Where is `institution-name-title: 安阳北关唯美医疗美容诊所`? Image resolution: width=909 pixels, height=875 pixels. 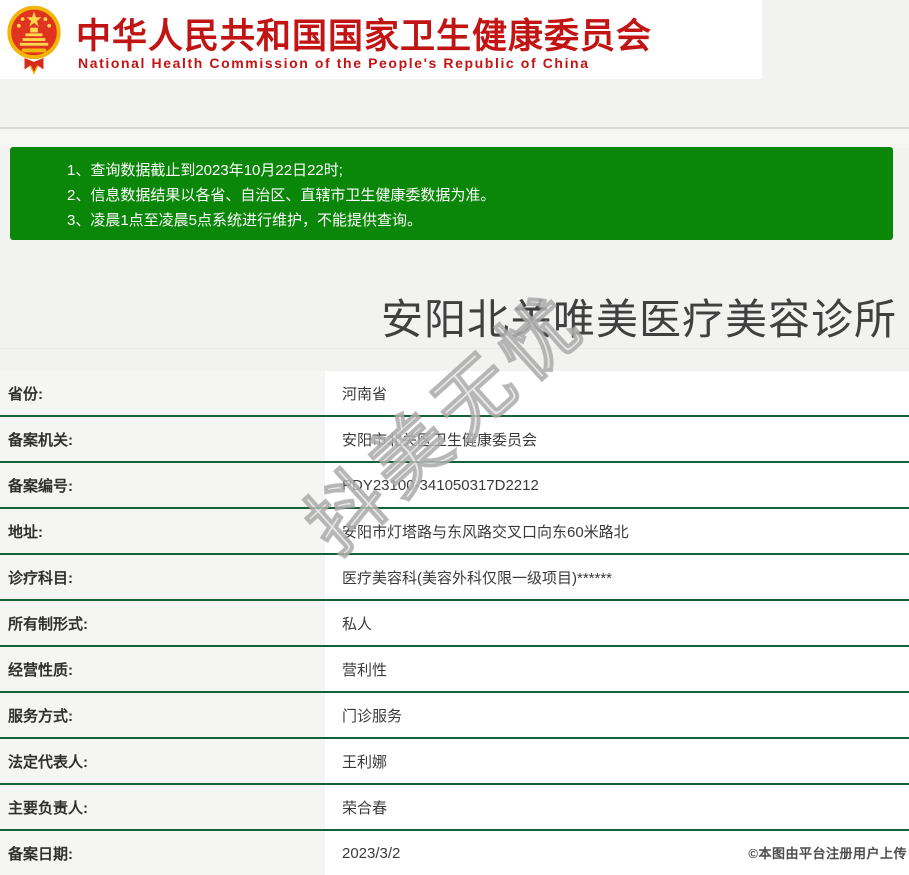
institution-name-title: 安阳北关唯美医疗美容诊所 is located at coordinates (638, 319).